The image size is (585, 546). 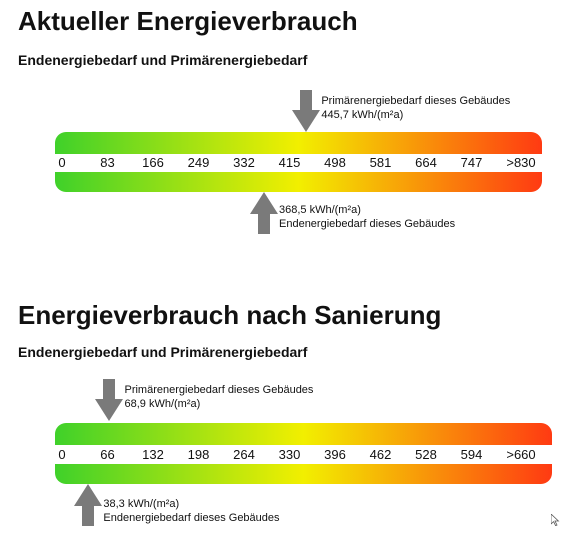 I want to click on tick-label: 332, so click(x=244, y=162).